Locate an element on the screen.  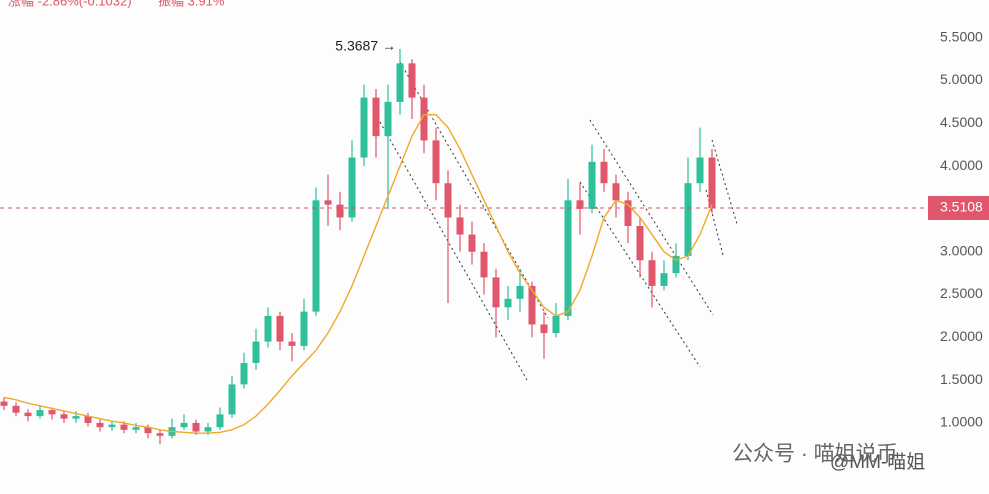
y-tick-label: 1.5000 is located at coordinates (961, 379).